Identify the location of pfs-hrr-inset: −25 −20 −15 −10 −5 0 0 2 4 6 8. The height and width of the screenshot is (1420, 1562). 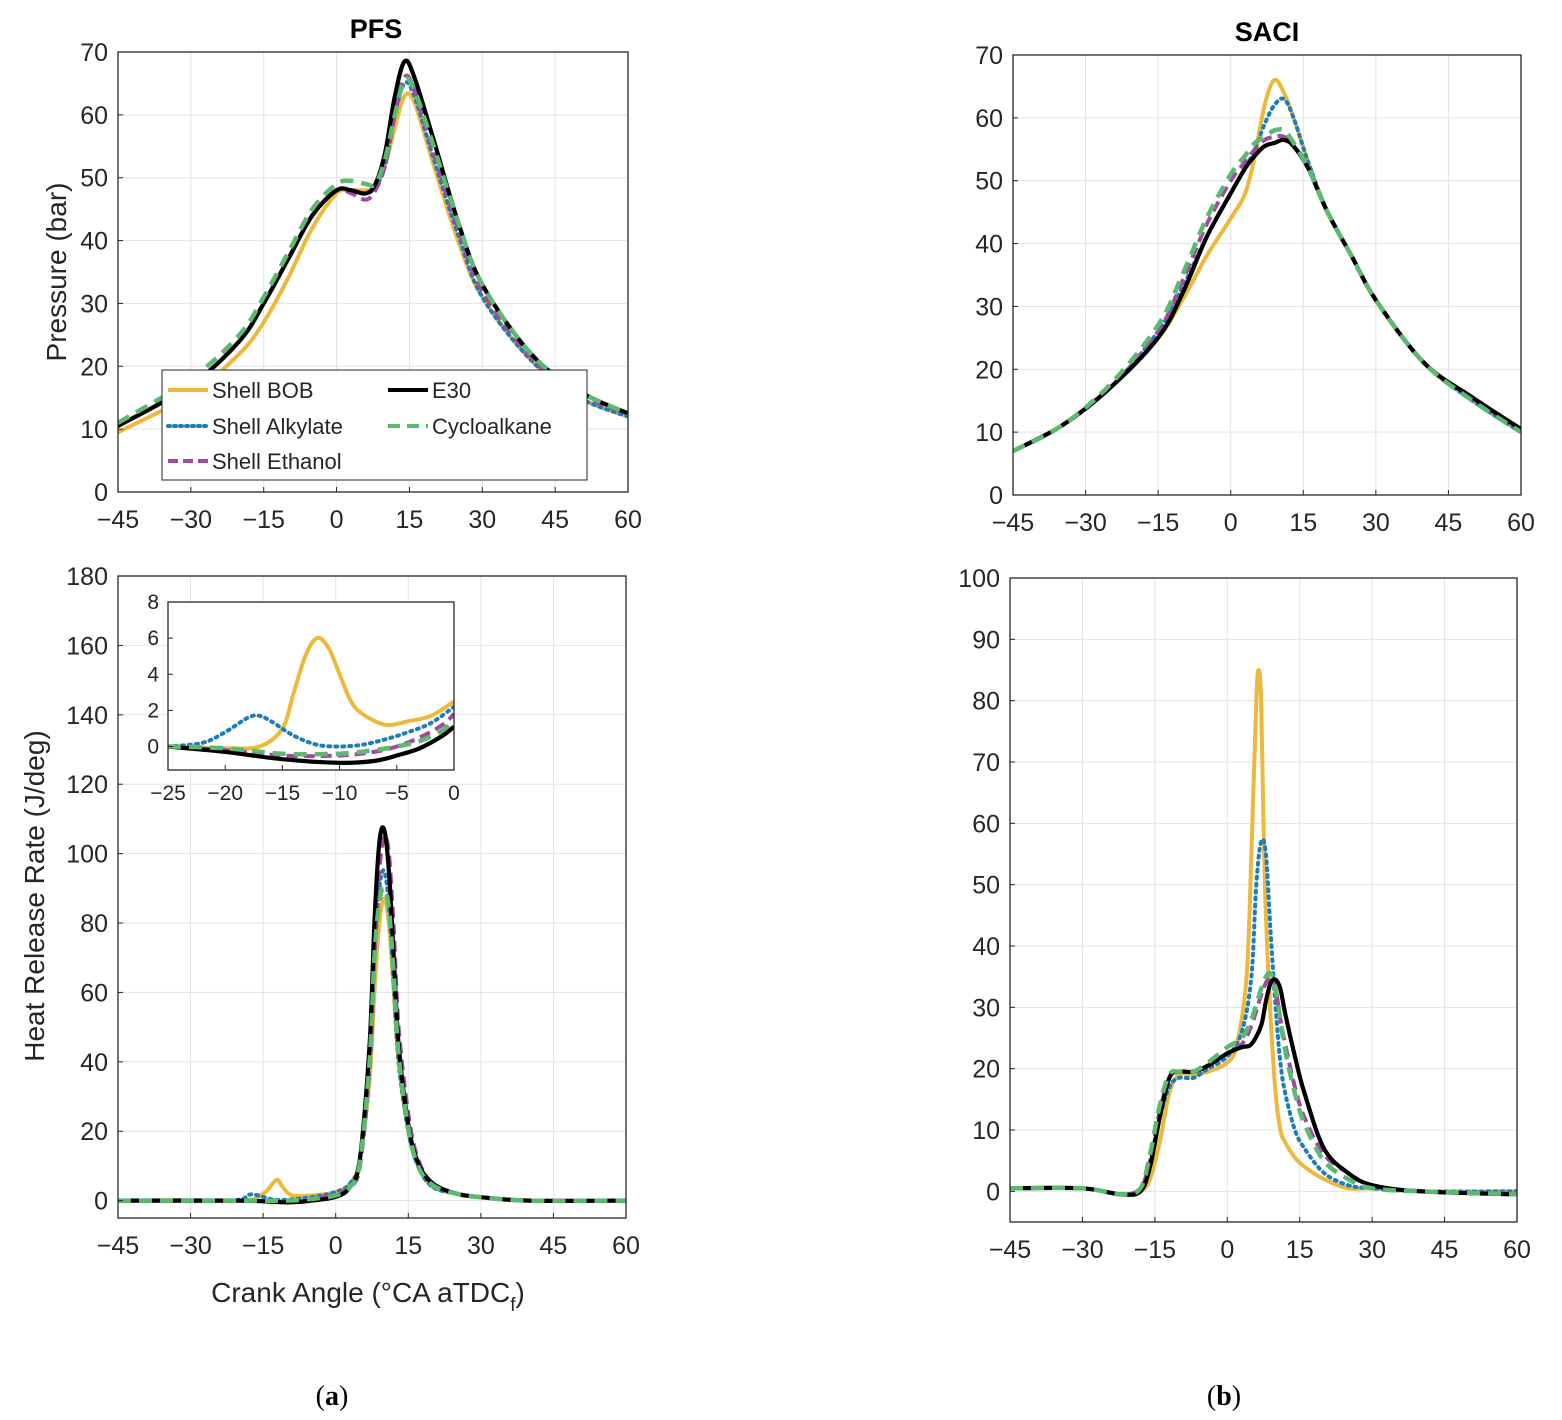
(303, 698).